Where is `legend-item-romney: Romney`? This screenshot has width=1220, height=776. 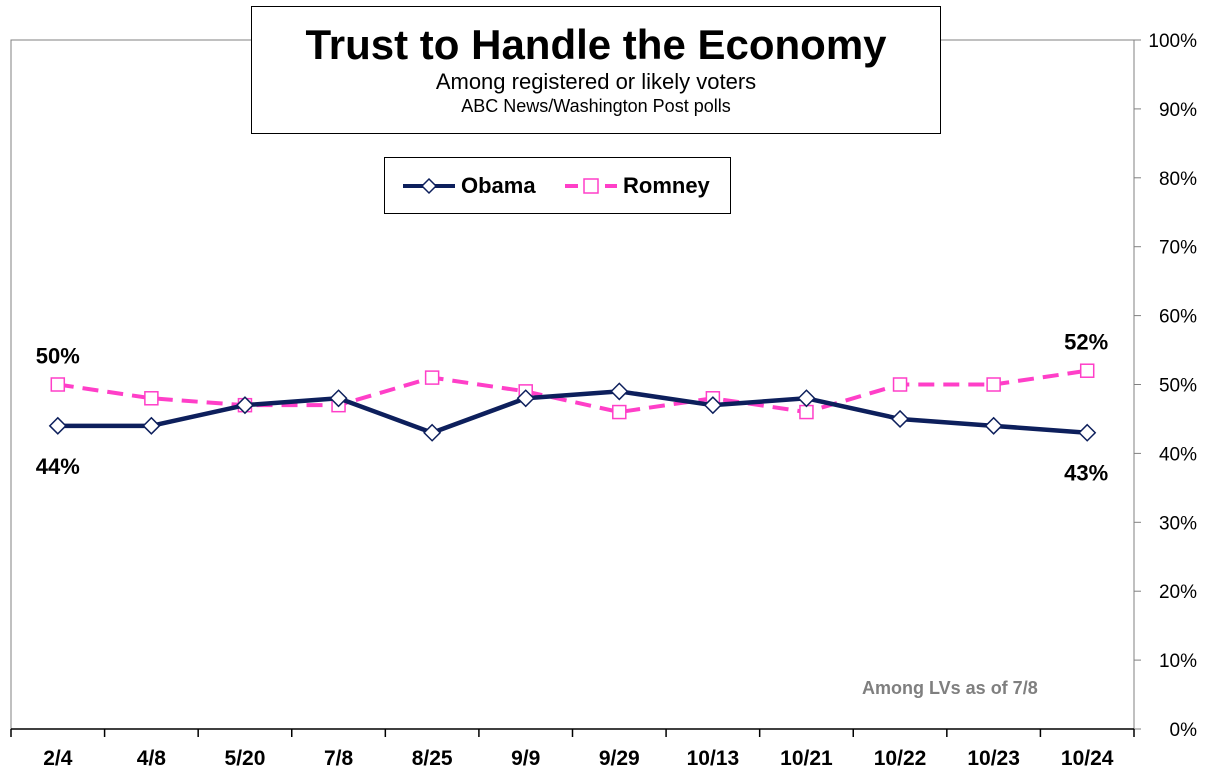
legend-item-romney: Romney is located at coordinates (636, 186).